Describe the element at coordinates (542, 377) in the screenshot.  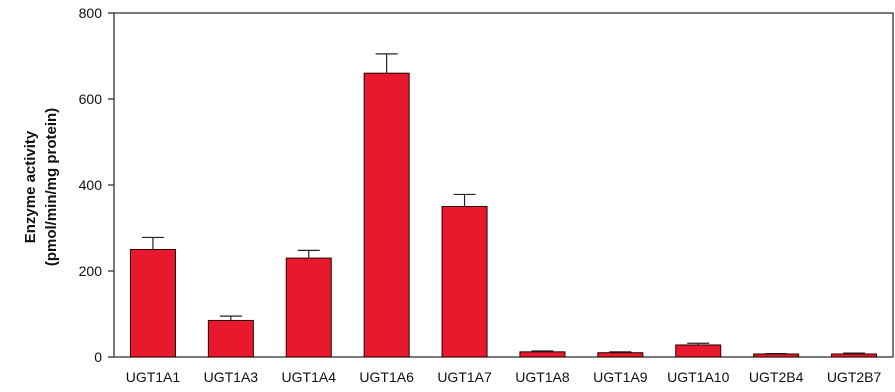
I see `x-tick-label-ugt1a8: UGT1A8` at that location.